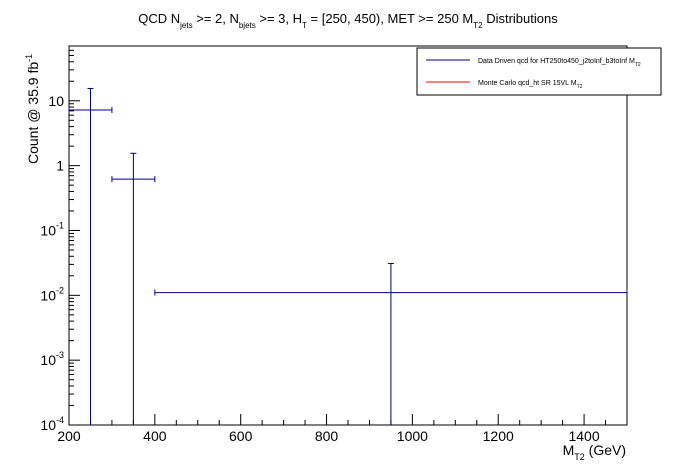 This screenshot has width=696, height=472. I want to click on x-axis-label: MT2 (GeV), so click(594, 452).